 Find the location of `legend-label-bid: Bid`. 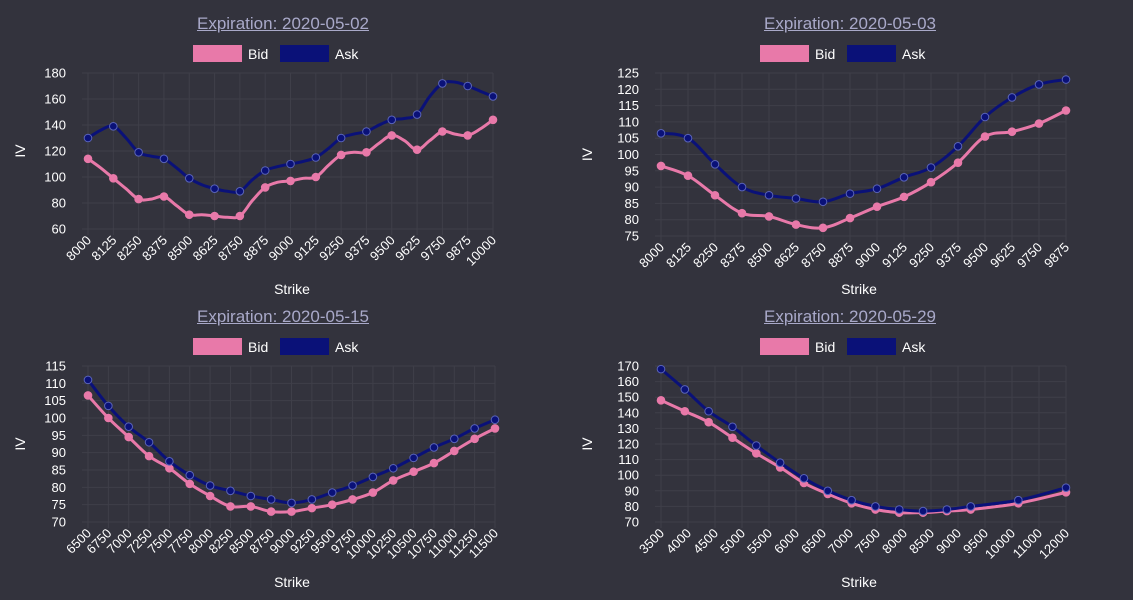

legend-label-bid: Bid is located at coordinates (258, 347).